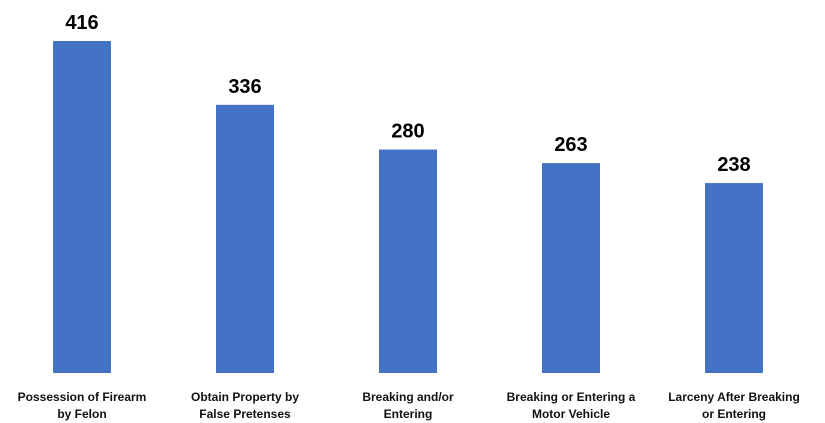 This screenshot has width=825, height=423. I want to click on bar-value-label: 280, so click(407, 132).